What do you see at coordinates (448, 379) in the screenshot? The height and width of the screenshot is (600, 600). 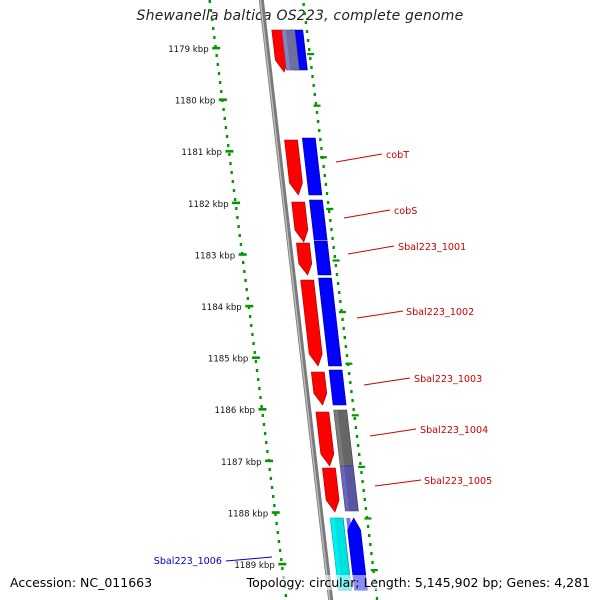 I see `gene-label: Sbal223_1003` at bounding box center [448, 379].